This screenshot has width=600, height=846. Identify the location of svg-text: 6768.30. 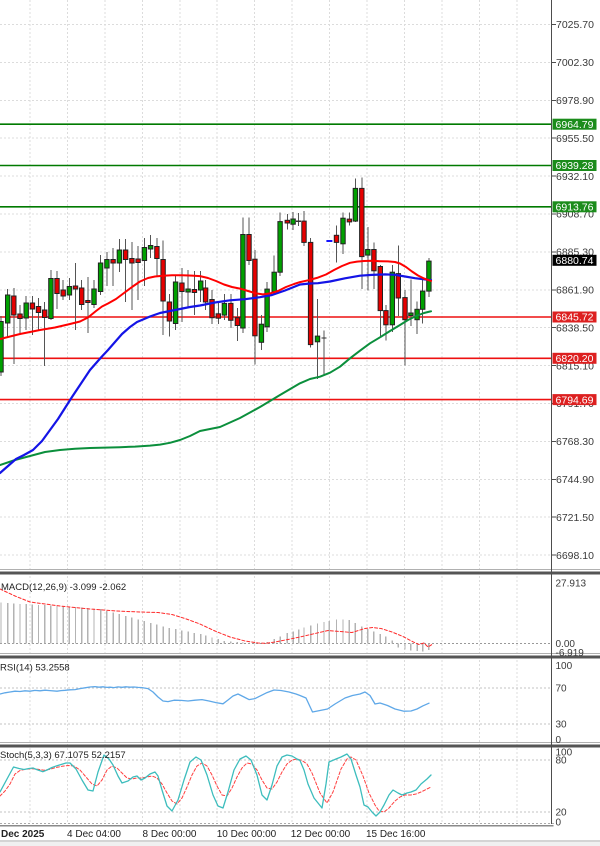
(575, 442).